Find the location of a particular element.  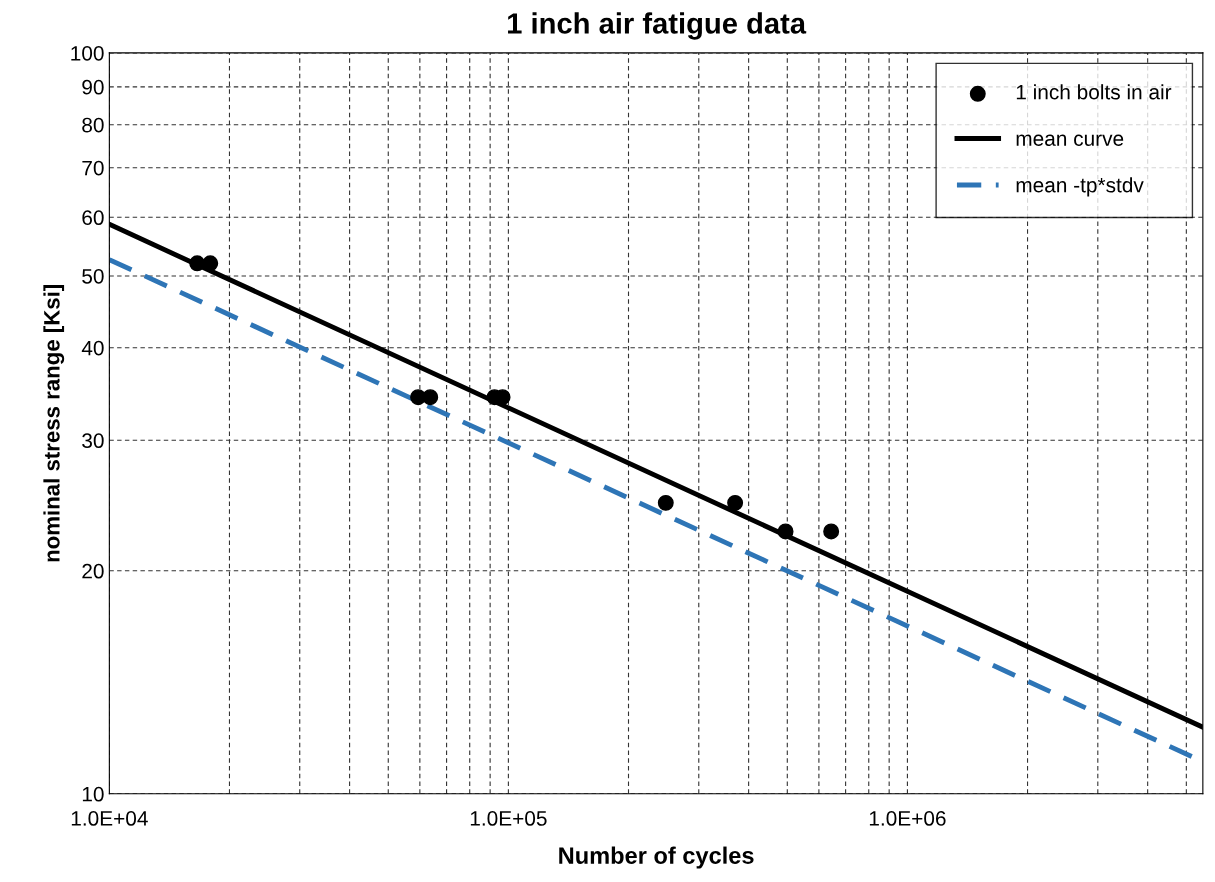

chart-title: 1 inch air fatigue data is located at coordinates (657, 26).